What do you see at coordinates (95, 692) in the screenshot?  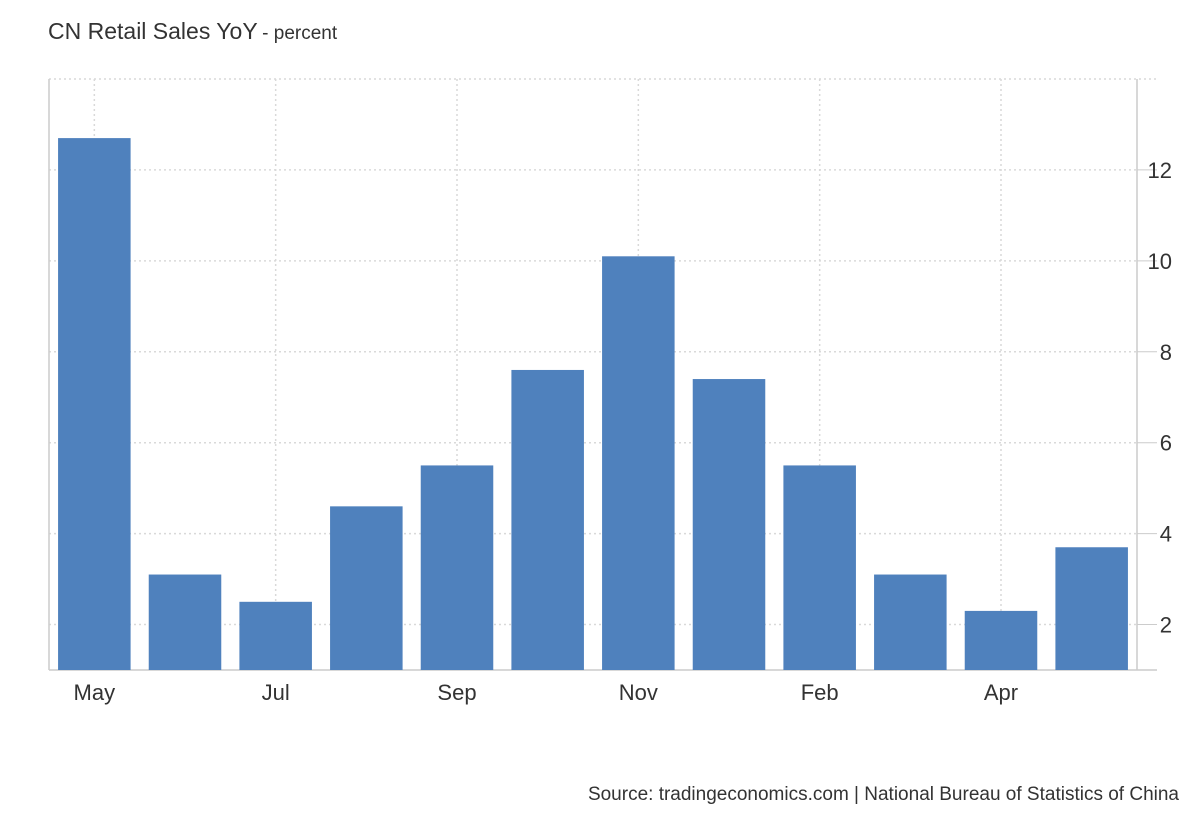 I see `x-tick-label: May` at bounding box center [95, 692].